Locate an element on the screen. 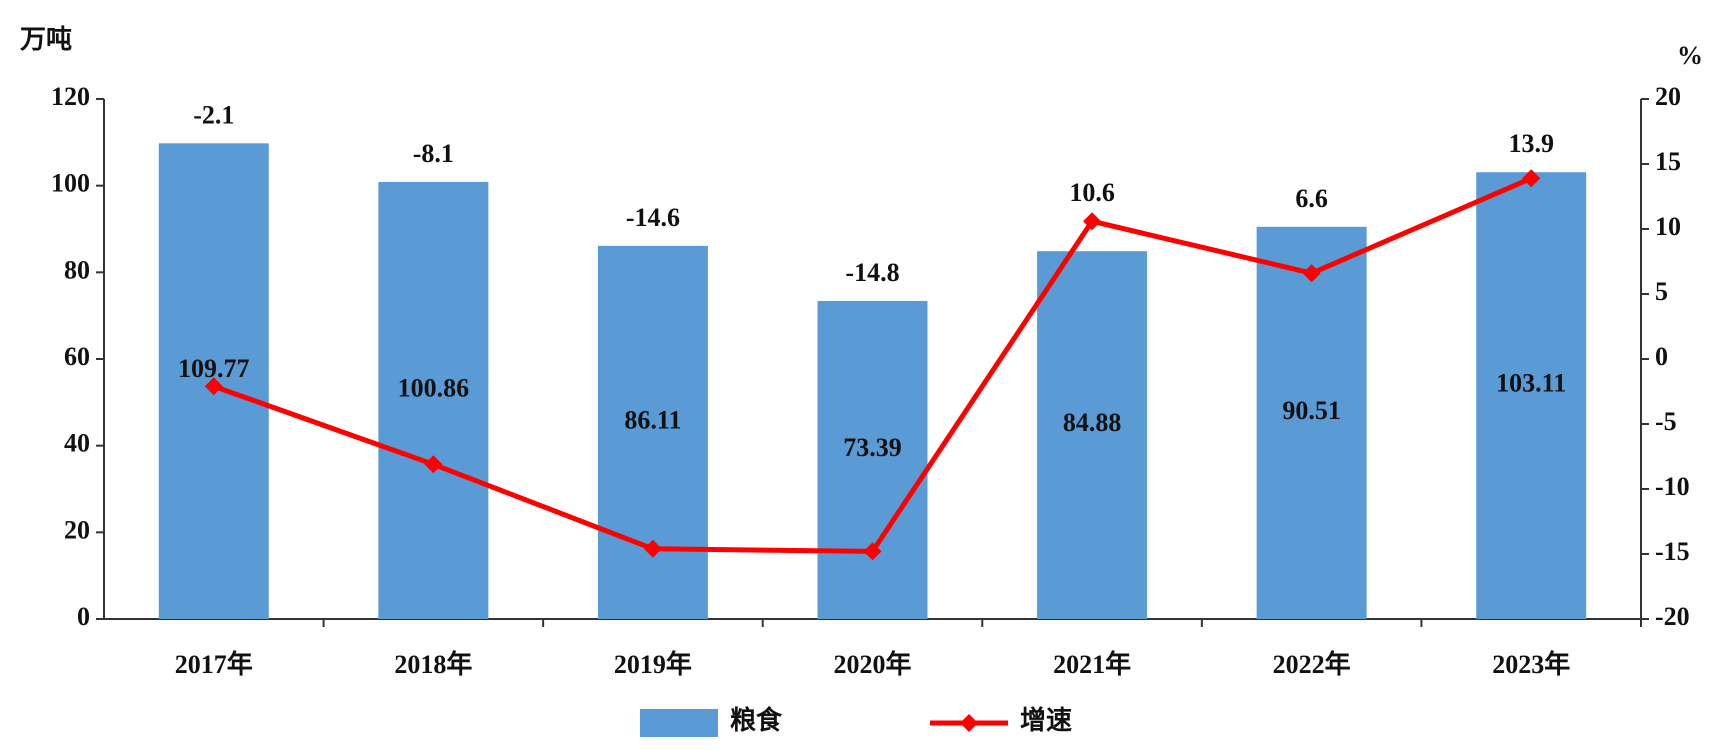 Image resolution: width=1719 pixels, height=751 pixels. x-tick-label: 2017年 is located at coordinates (214, 664).